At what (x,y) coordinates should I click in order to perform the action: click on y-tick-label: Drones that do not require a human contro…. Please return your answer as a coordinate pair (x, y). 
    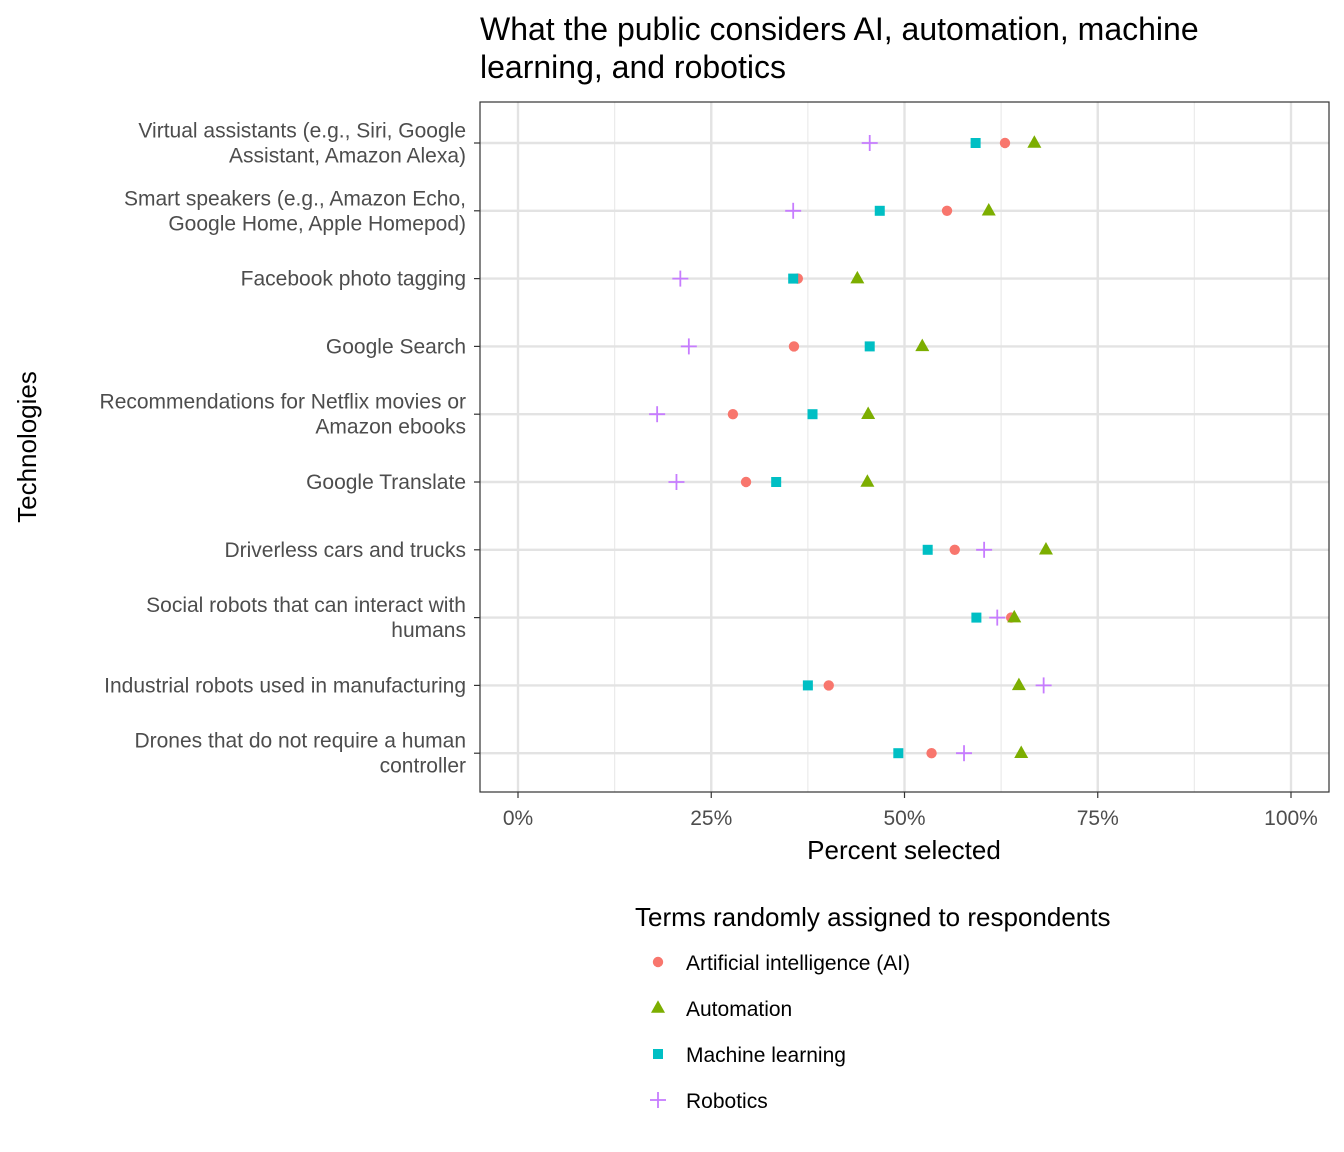
    Looking at the image, I should click on (300, 754).